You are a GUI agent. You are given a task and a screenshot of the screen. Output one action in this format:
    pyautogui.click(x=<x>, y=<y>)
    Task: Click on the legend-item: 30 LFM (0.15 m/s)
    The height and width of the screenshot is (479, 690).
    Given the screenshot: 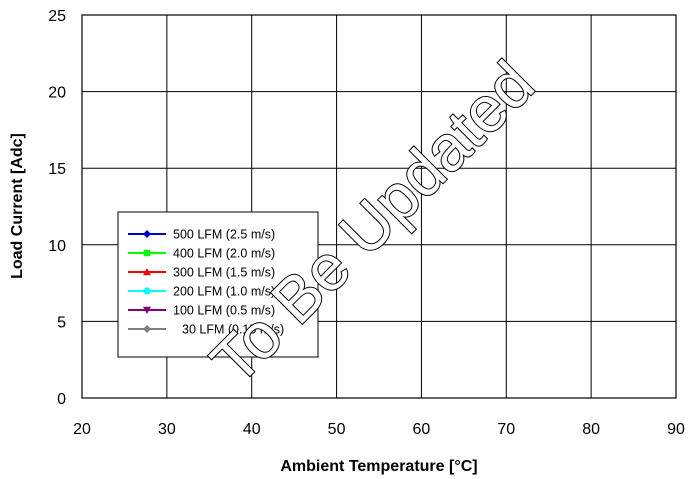 What is the action you would take?
    pyautogui.click(x=206, y=330)
    